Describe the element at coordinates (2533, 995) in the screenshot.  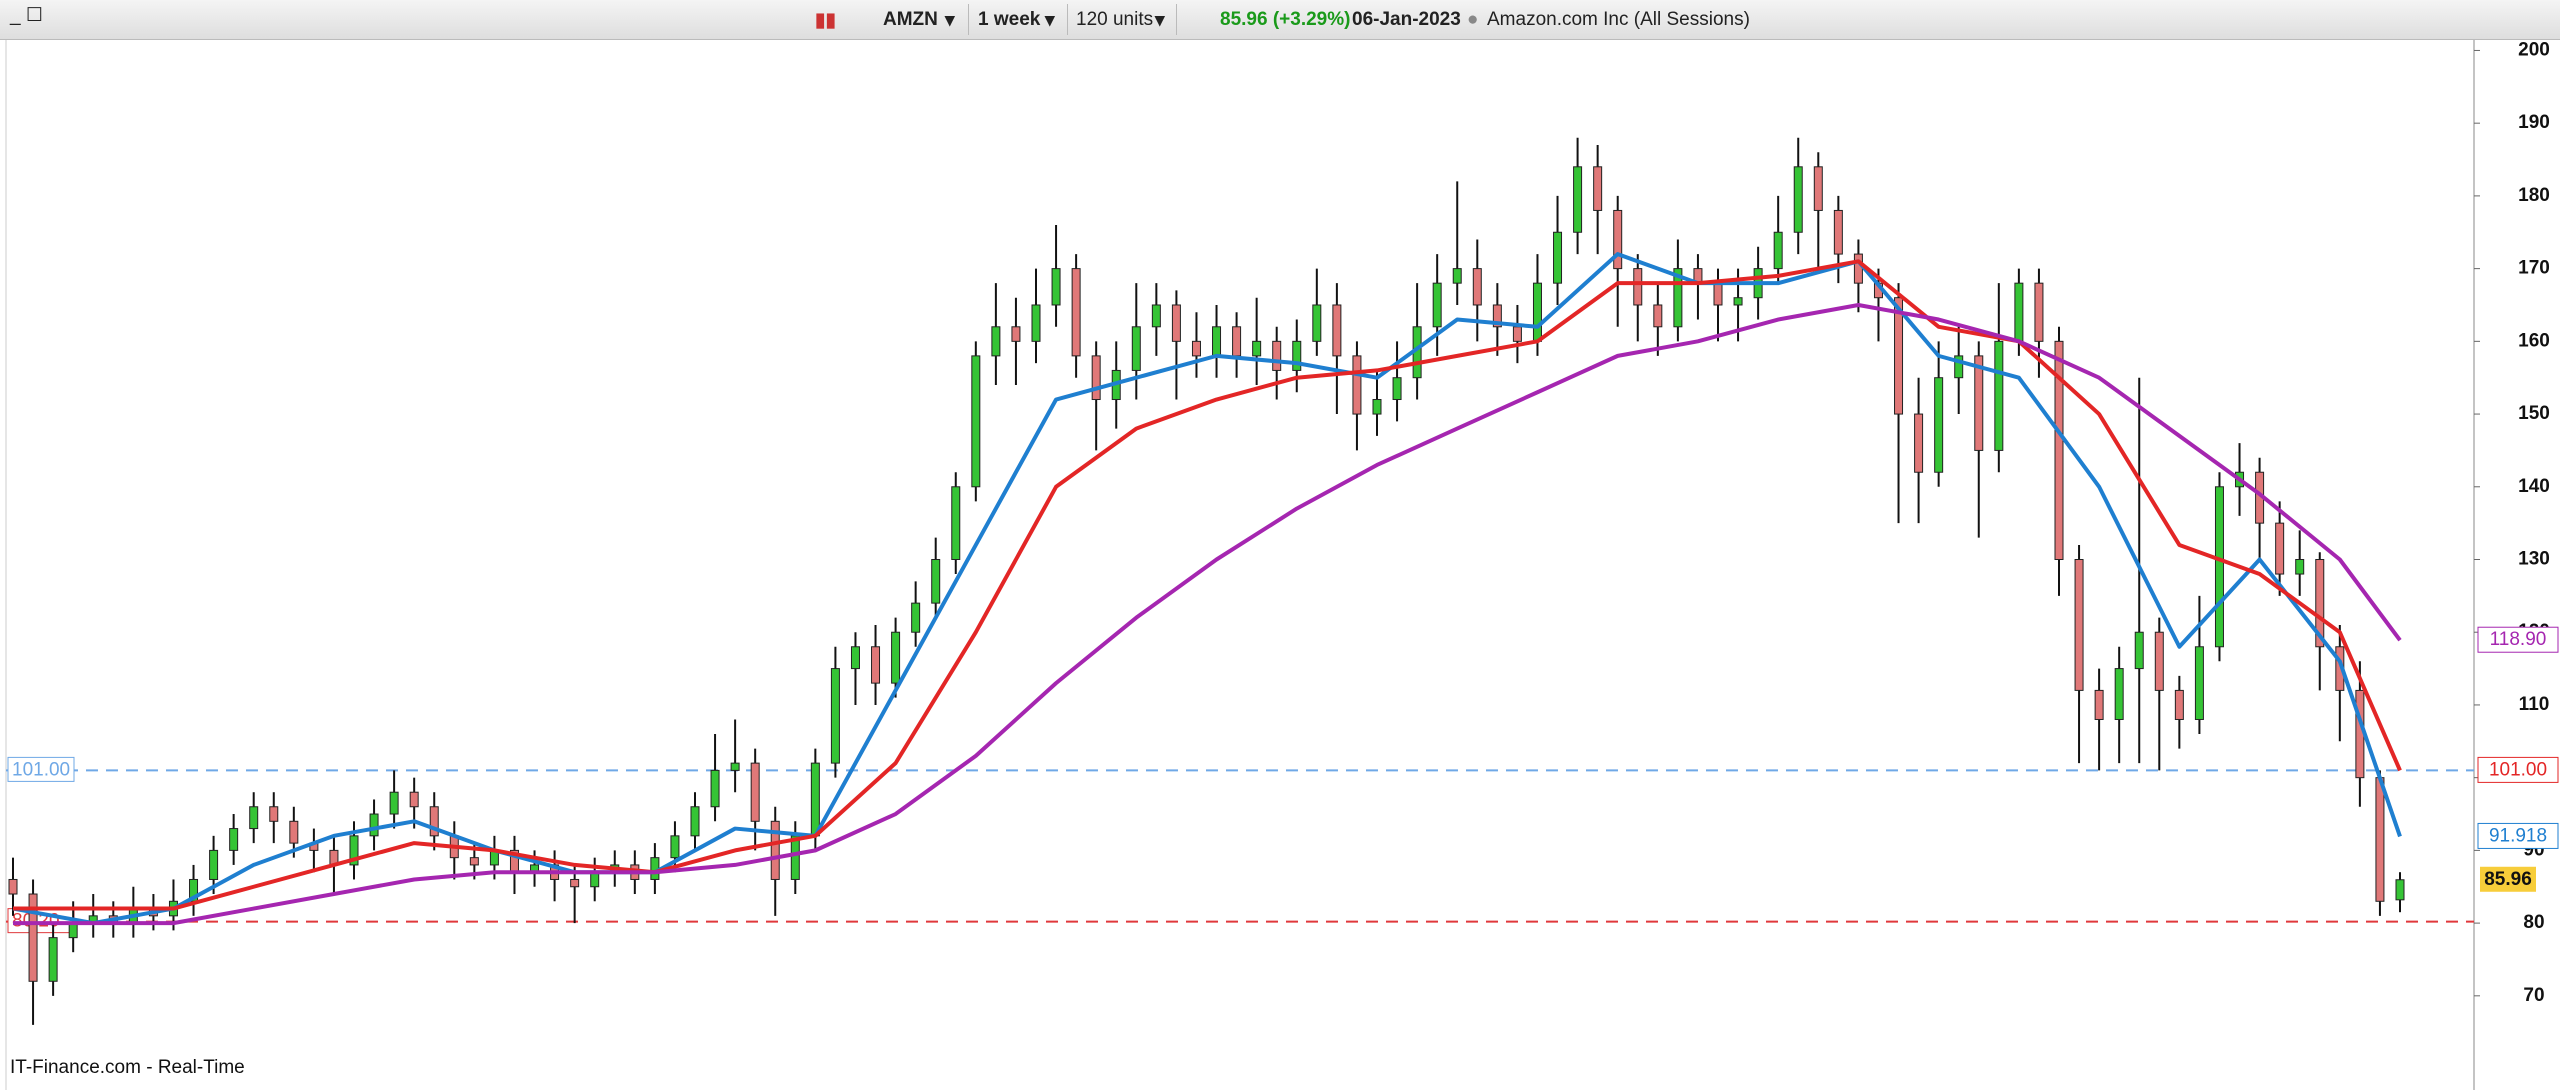
I see `y-tick-label: 70` at that location.